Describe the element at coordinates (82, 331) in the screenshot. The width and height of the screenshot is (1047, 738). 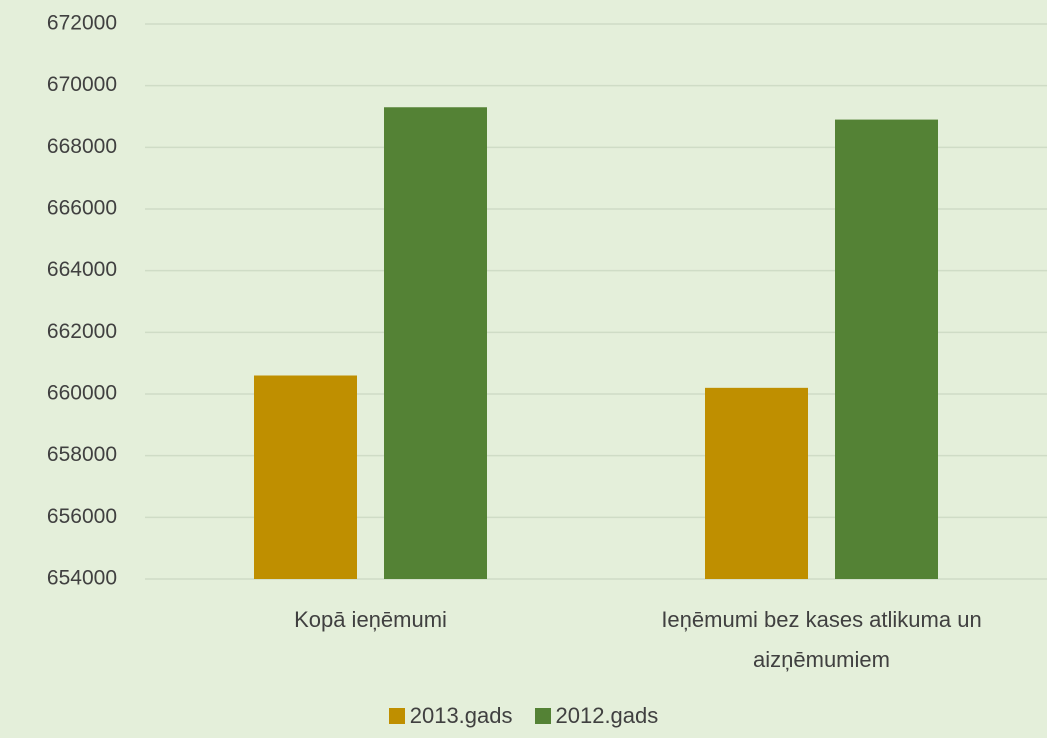
I see `y-tick-label: 662000` at that location.